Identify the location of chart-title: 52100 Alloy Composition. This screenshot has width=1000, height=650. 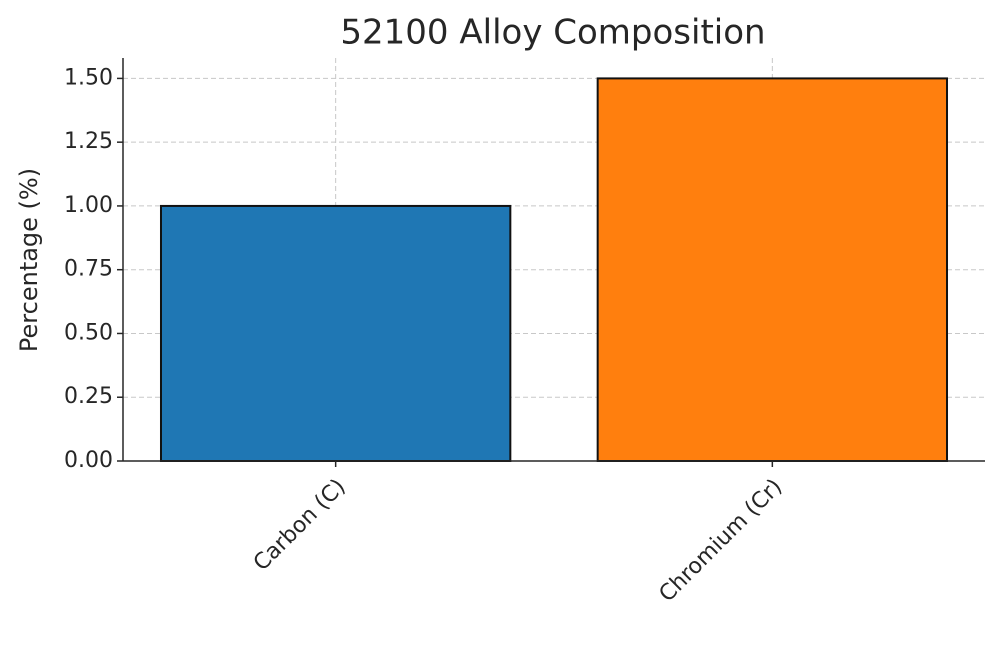
(552, 33).